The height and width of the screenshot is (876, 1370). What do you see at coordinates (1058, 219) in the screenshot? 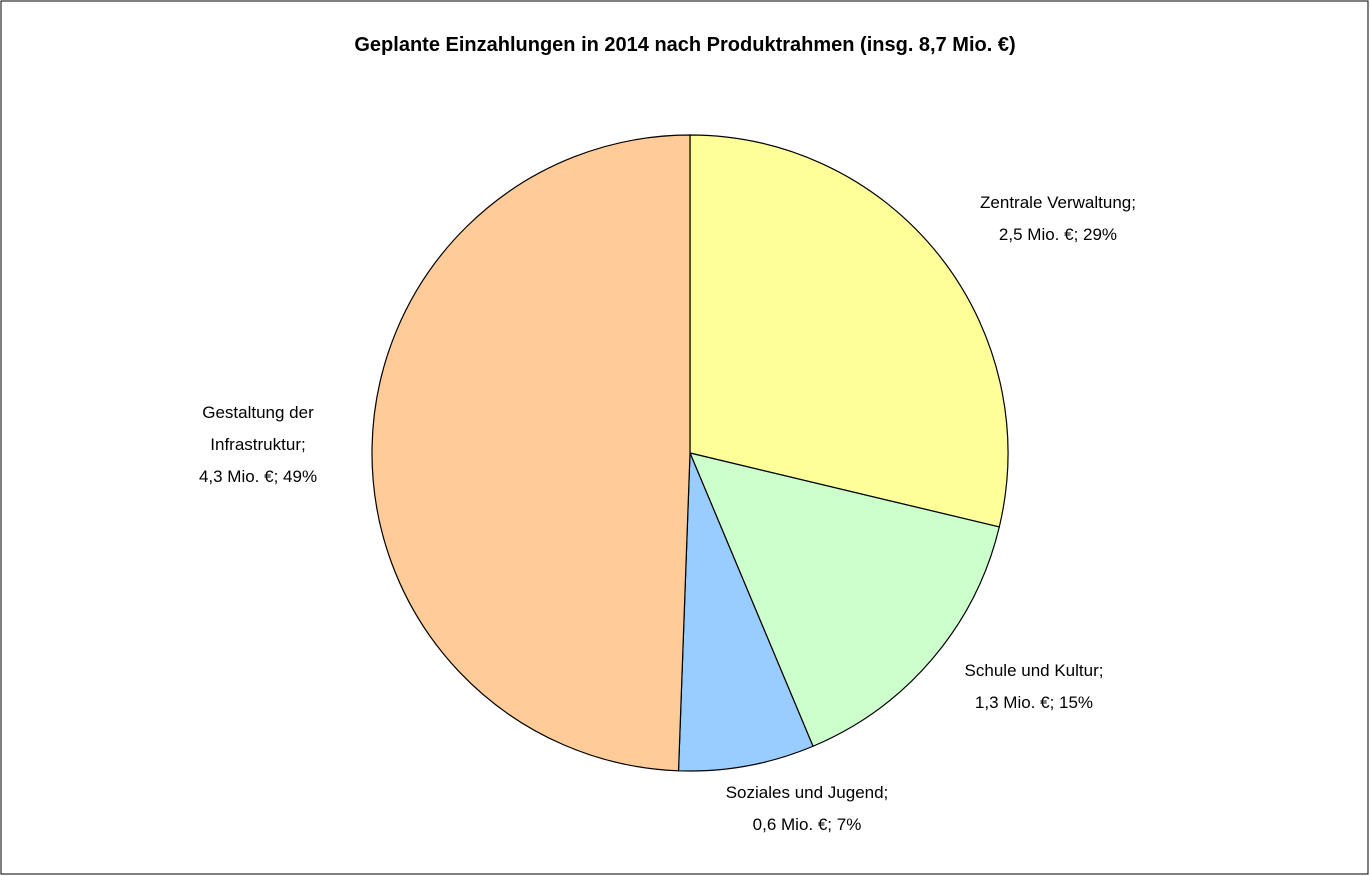
I see `data-label: Zentrale Verwaltung; 2,5 Mio. €; 29%` at bounding box center [1058, 219].